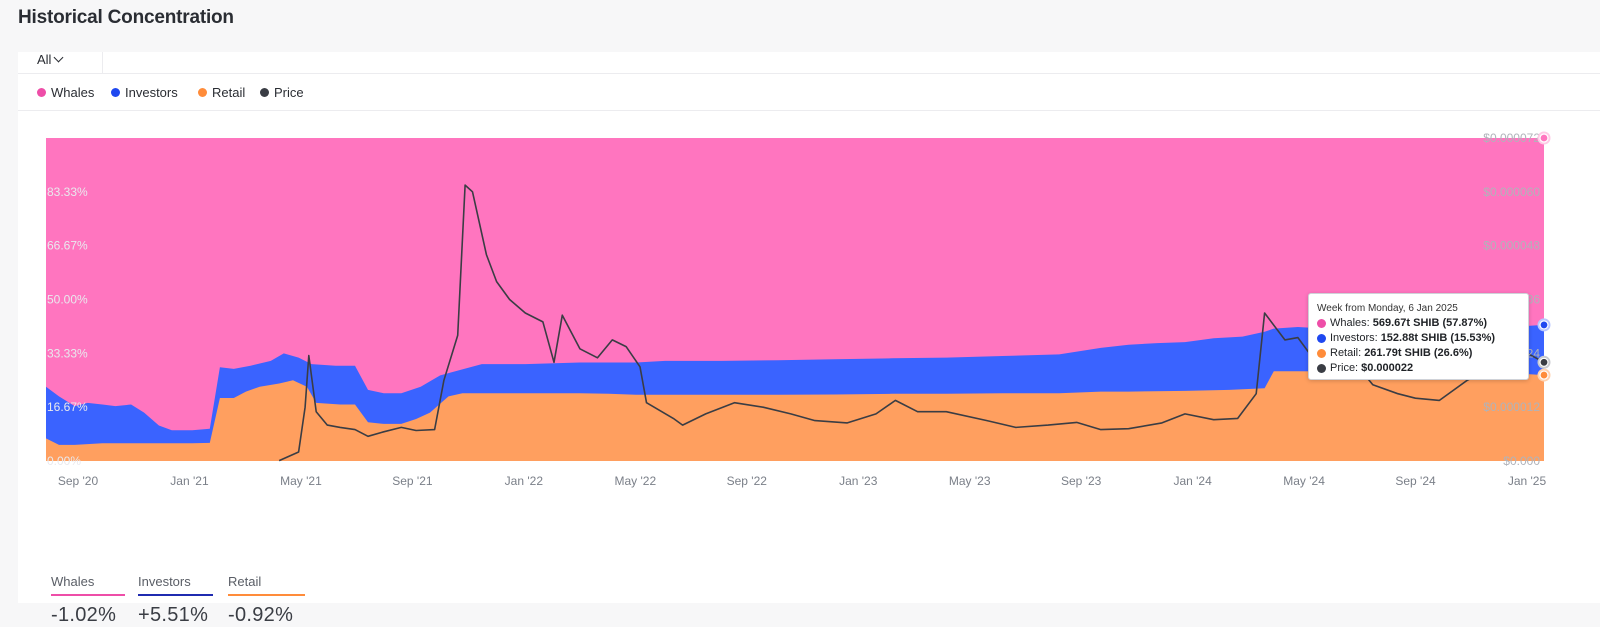 This screenshot has width=1600, height=627. Describe the element at coordinates (1387, 308) in the screenshot. I see `tooltip-title: Week from Monday, 6 Jan 2025` at that location.